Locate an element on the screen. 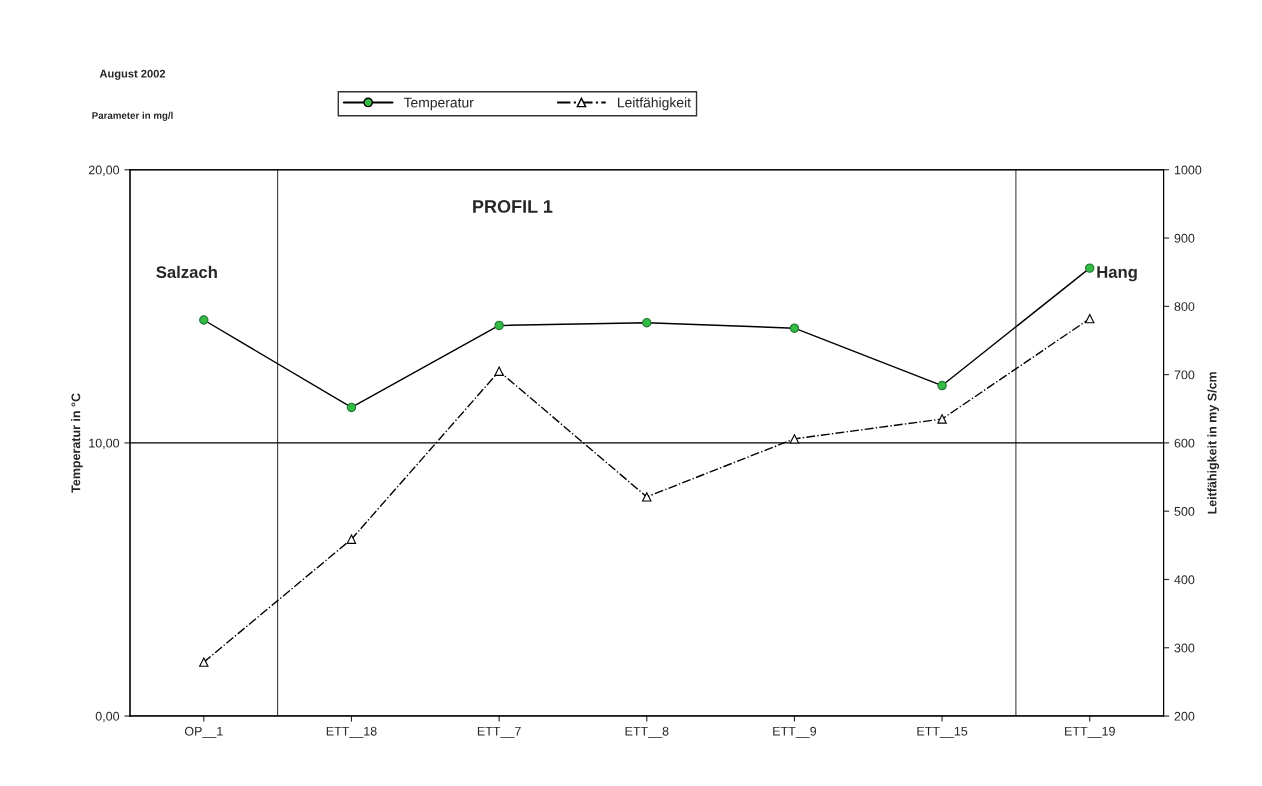 The height and width of the screenshot is (786, 1262). y2-tick-label: 1000 is located at coordinates (1188, 170).